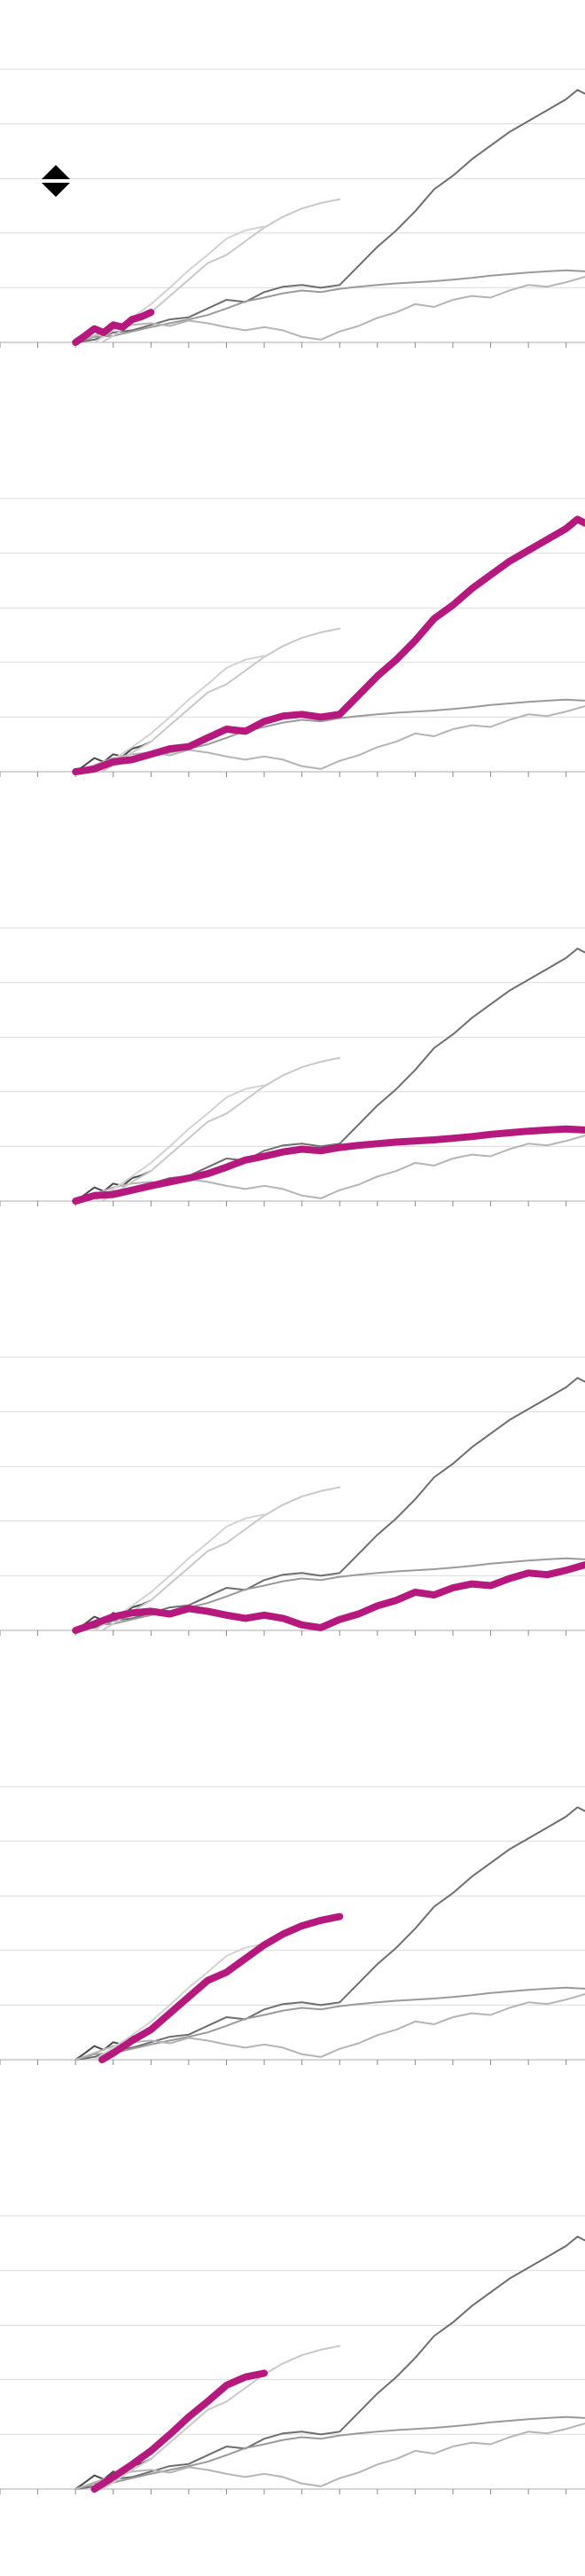 Image resolution: width=585 pixels, height=2576 pixels. I want to click on sort-toggle-icon, so click(56, 181).